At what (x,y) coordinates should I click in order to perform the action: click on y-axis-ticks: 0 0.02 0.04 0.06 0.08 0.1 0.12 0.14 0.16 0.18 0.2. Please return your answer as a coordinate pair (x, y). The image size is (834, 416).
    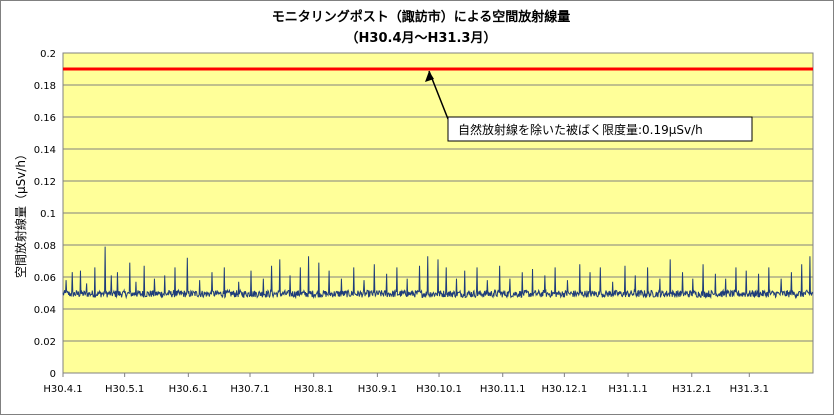
    Looking at the image, I should click on (45, 214).